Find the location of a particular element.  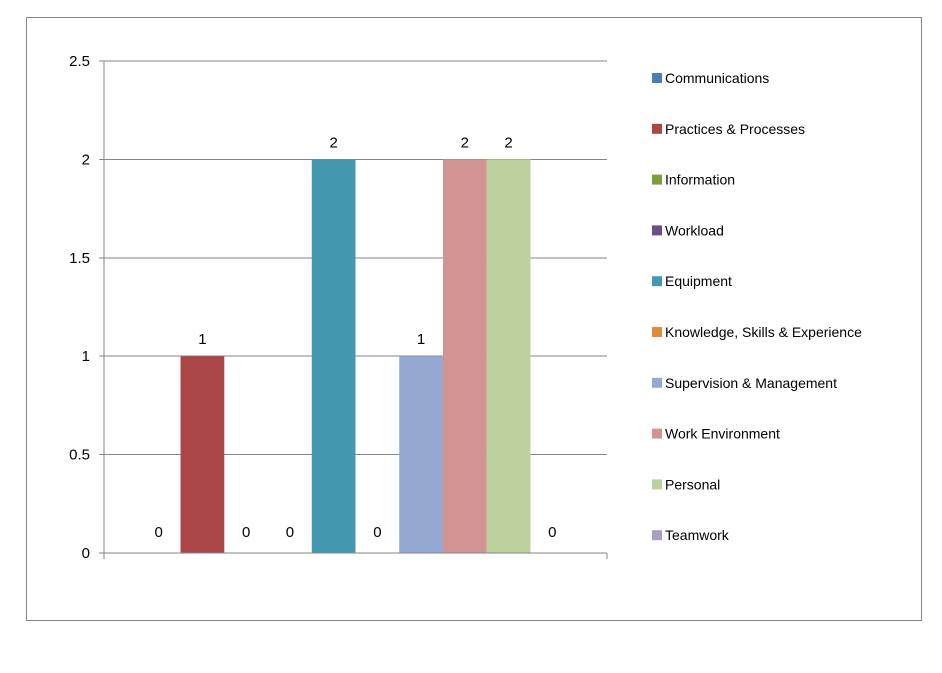

y-tick-labels: 0 0.5 1 1.5 2 2.5 is located at coordinates (79, 307).